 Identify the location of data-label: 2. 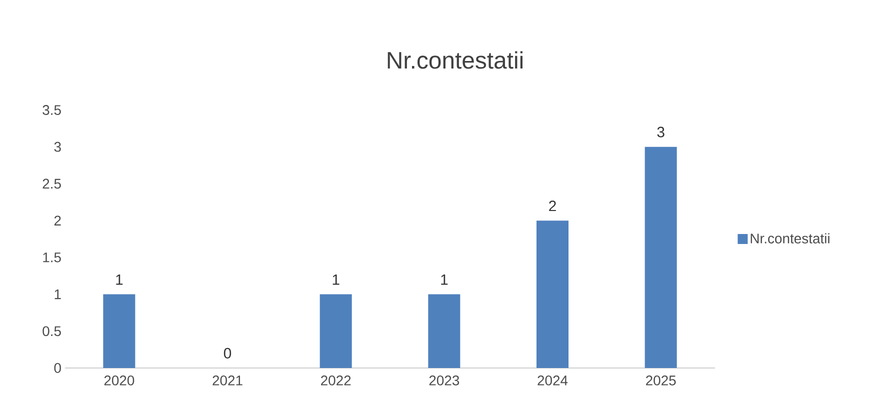
(552, 206).